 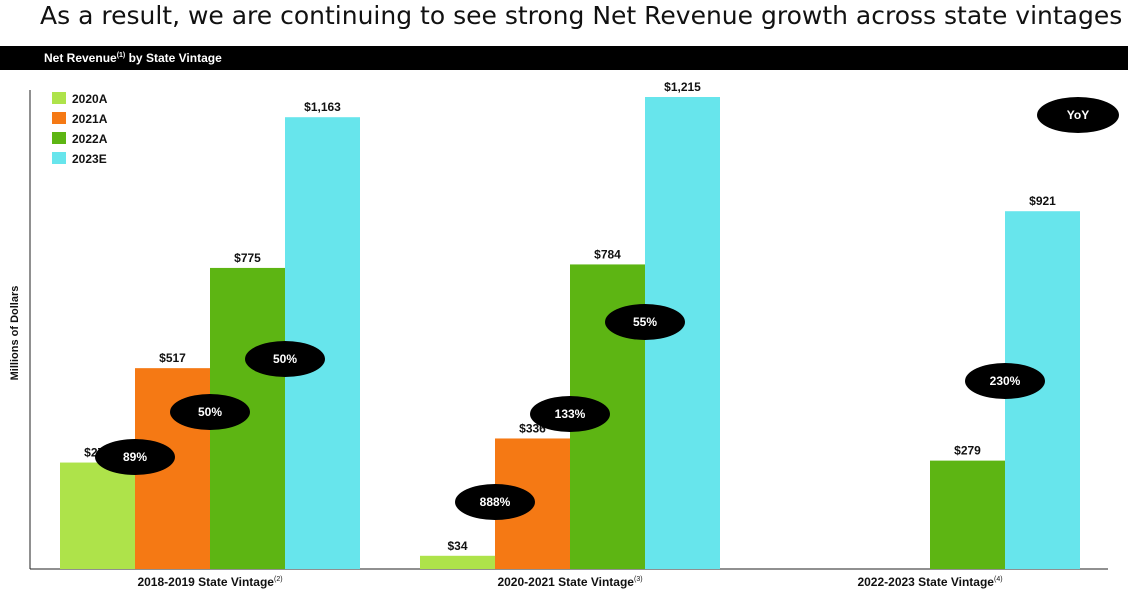 What do you see at coordinates (929, 582) in the screenshot?
I see `category-label: 2022-2023 State Vintage(4)` at bounding box center [929, 582].